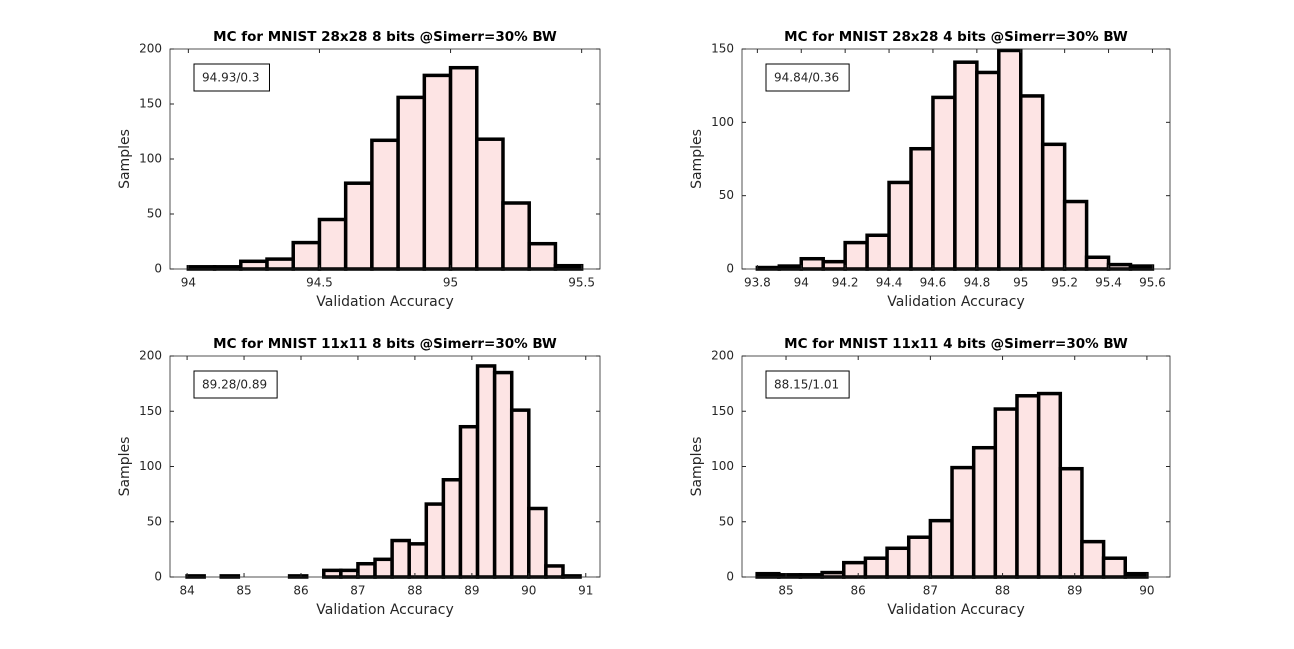 The image size is (1294, 649). What do you see at coordinates (956, 37) in the screenshot?
I see `chart-title: MC for MNIST 28x28 4 bits @Simerr=30% BW` at bounding box center [956, 37].